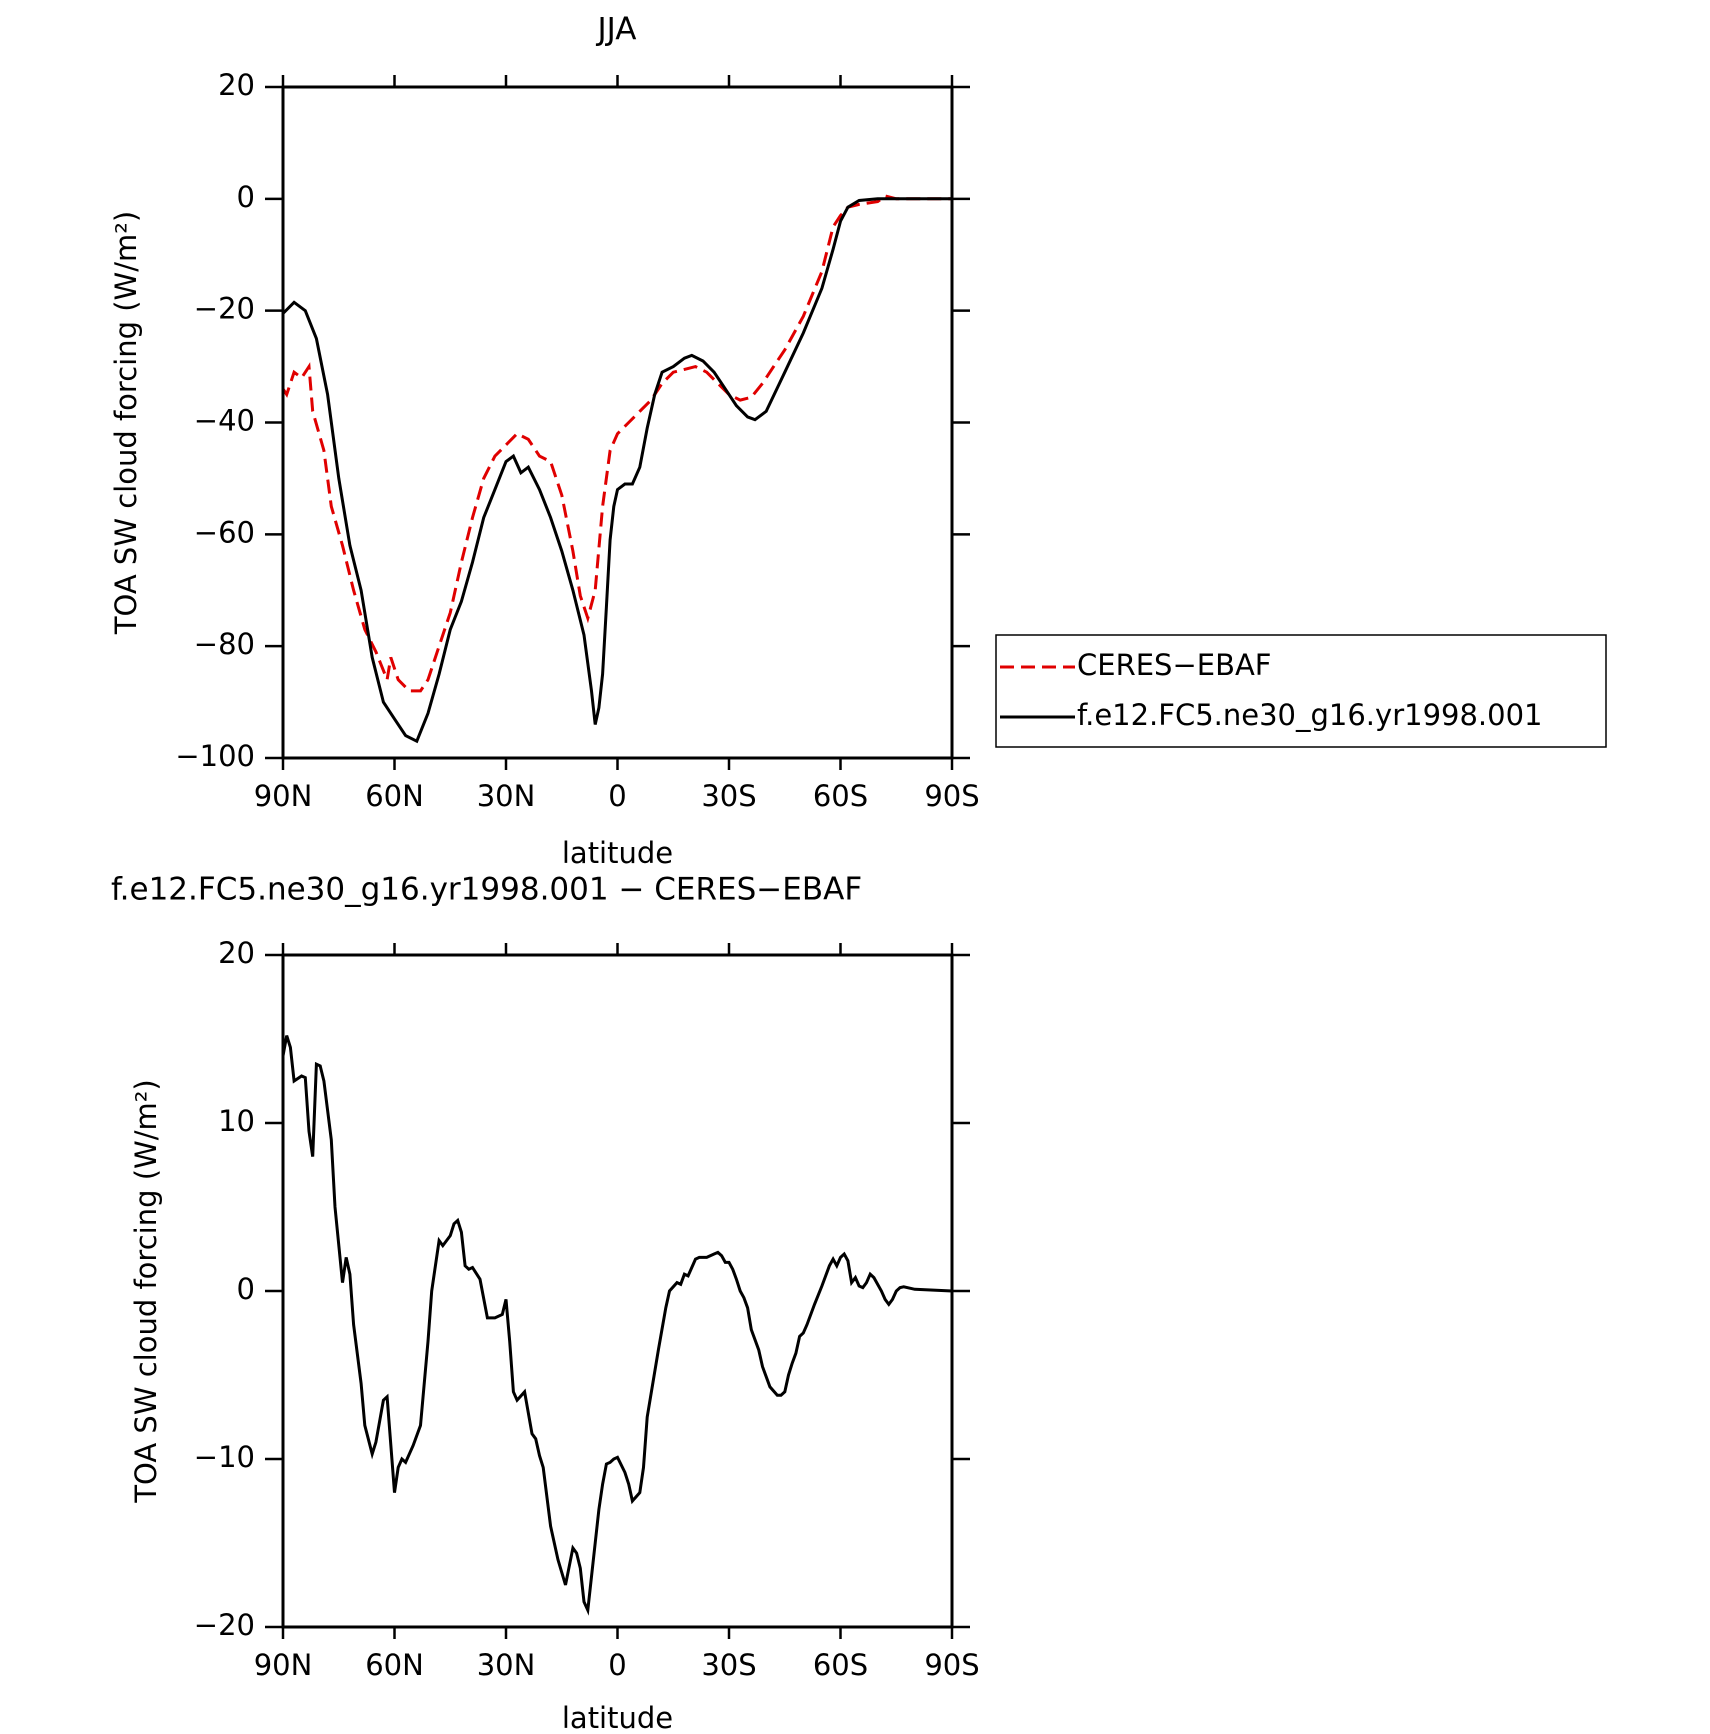  I want to click on y-tick-label: 10, so click(236, 1121).